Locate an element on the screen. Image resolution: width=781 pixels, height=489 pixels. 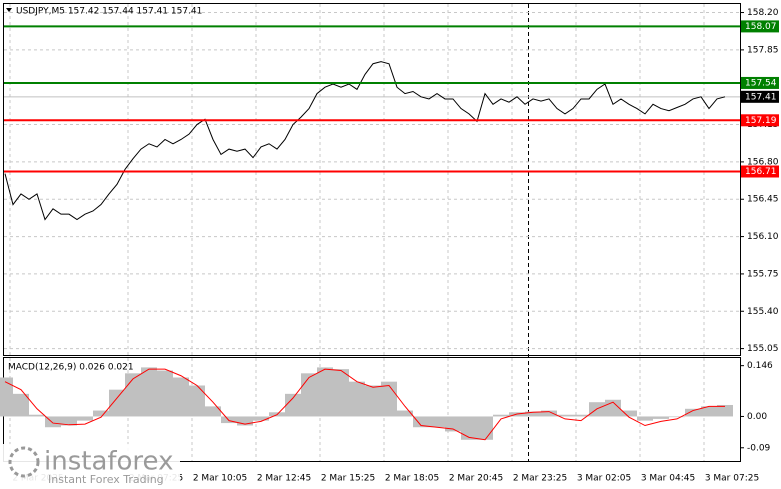
y-tick-label: 155.40 is located at coordinates (763, 312).